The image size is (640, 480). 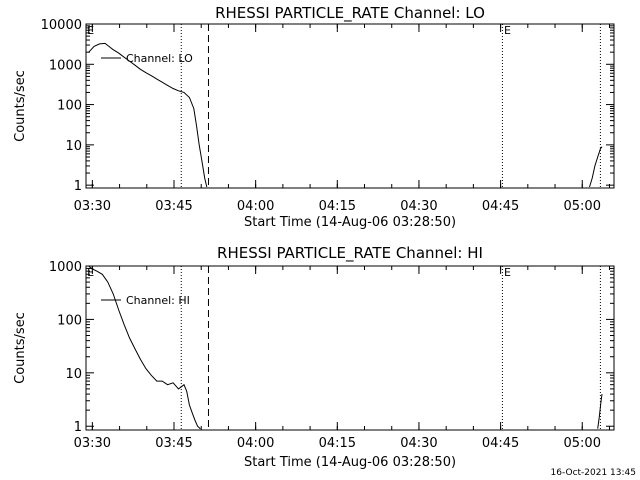 What do you see at coordinates (350, 13) in the screenshot?
I see `chart-title: RHESSI PARTICLE_RATE Channel: LO` at bounding box center [350, 13].